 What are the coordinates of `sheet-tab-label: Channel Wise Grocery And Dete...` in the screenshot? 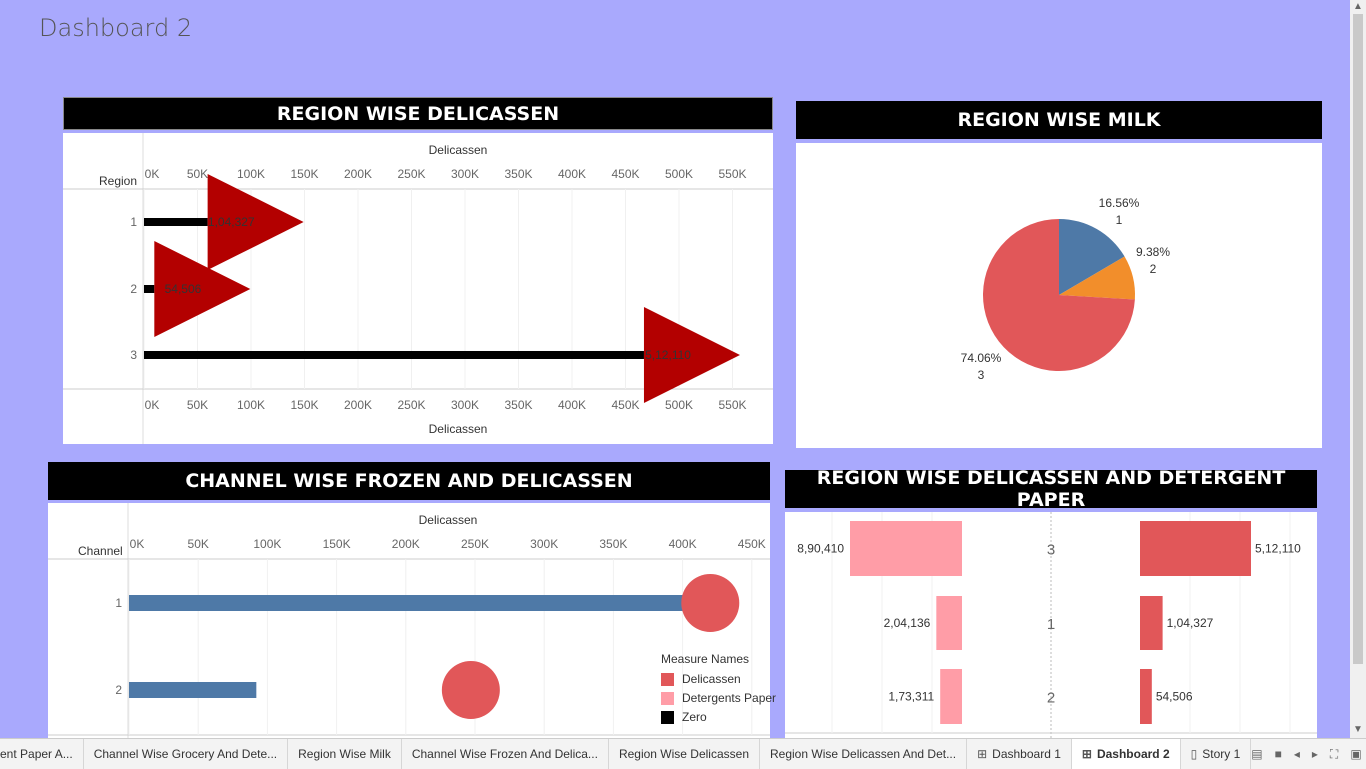 It's located at (185, 754).